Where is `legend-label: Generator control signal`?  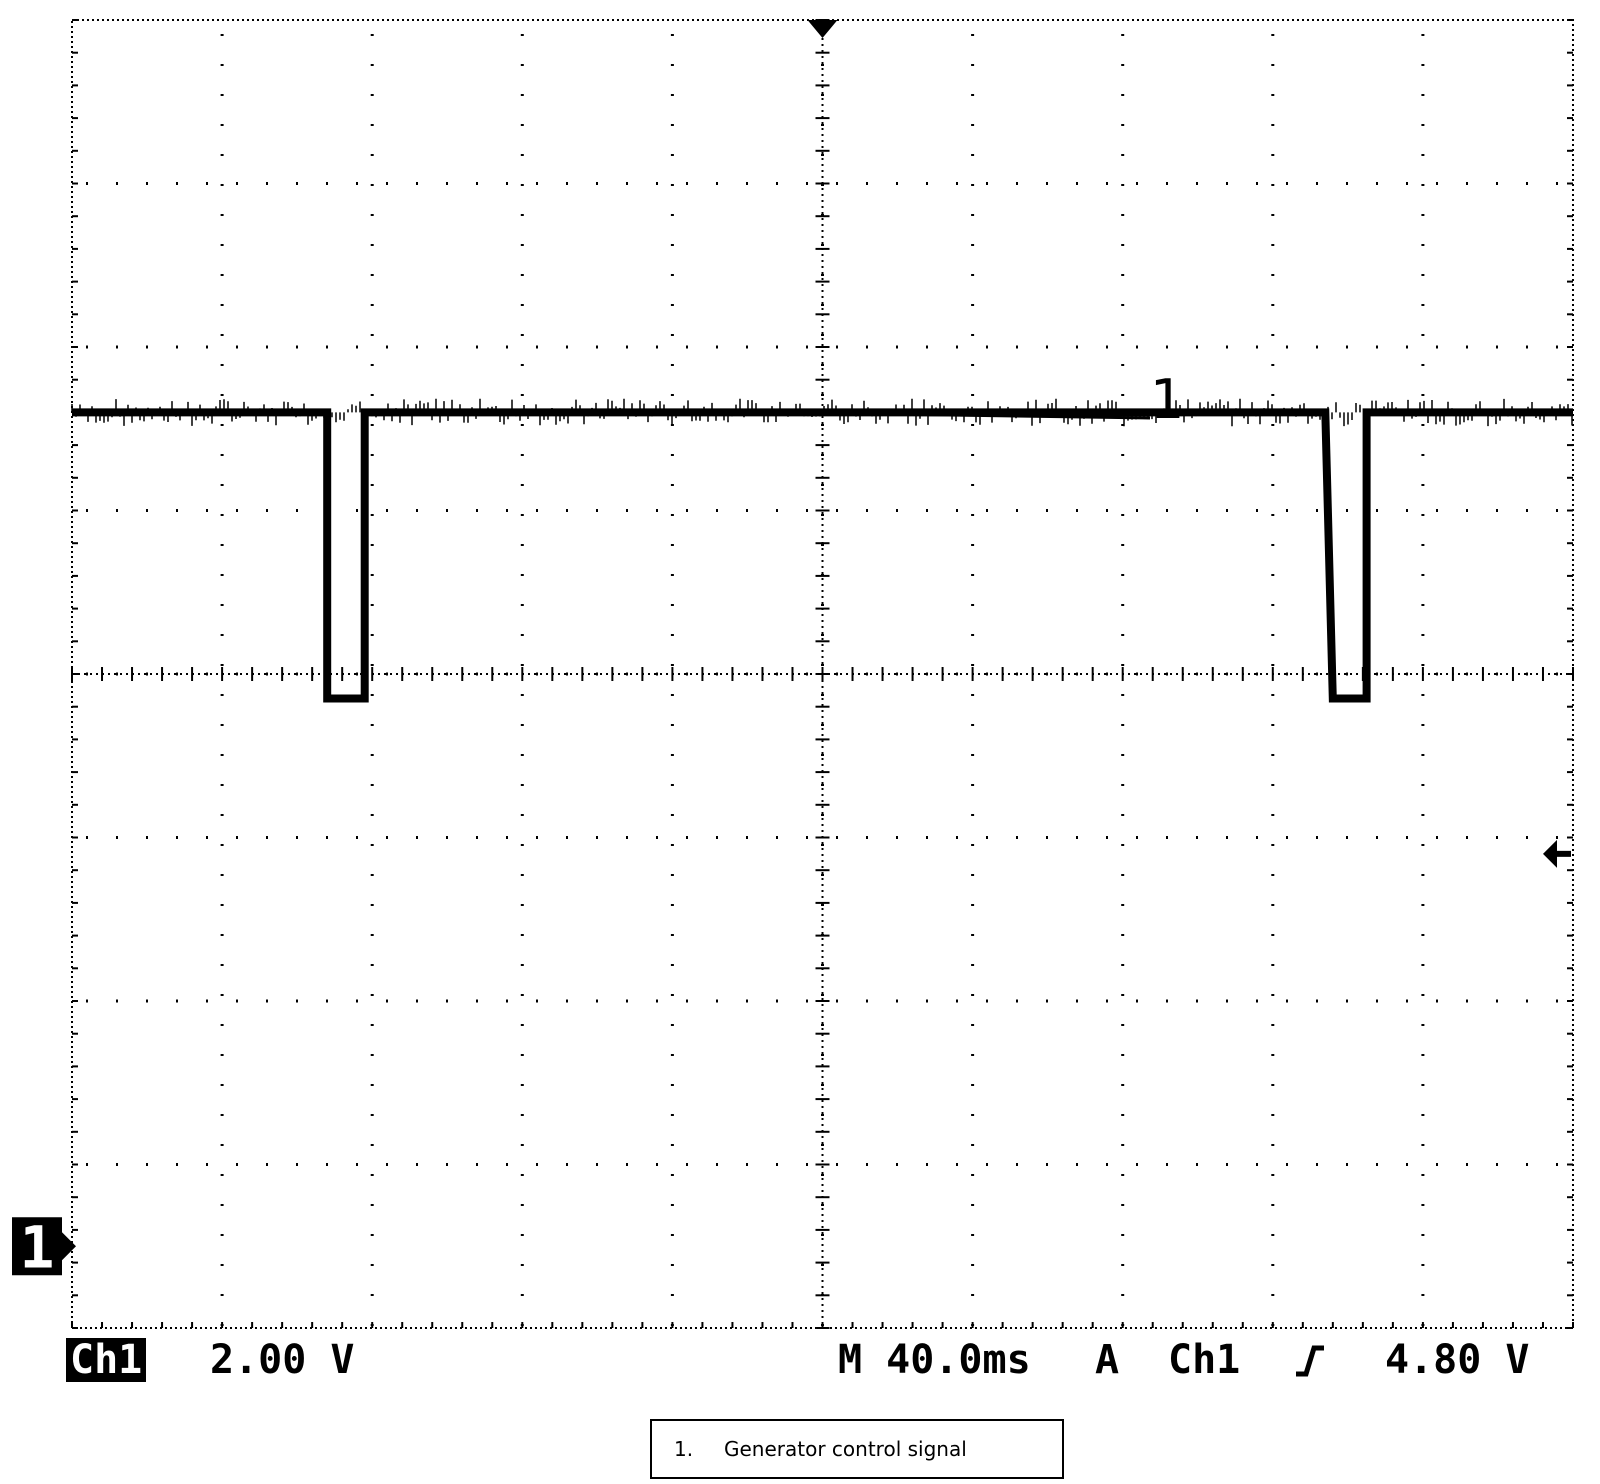 legend-label: Generator control signal is located at coordinates (845, 1449).